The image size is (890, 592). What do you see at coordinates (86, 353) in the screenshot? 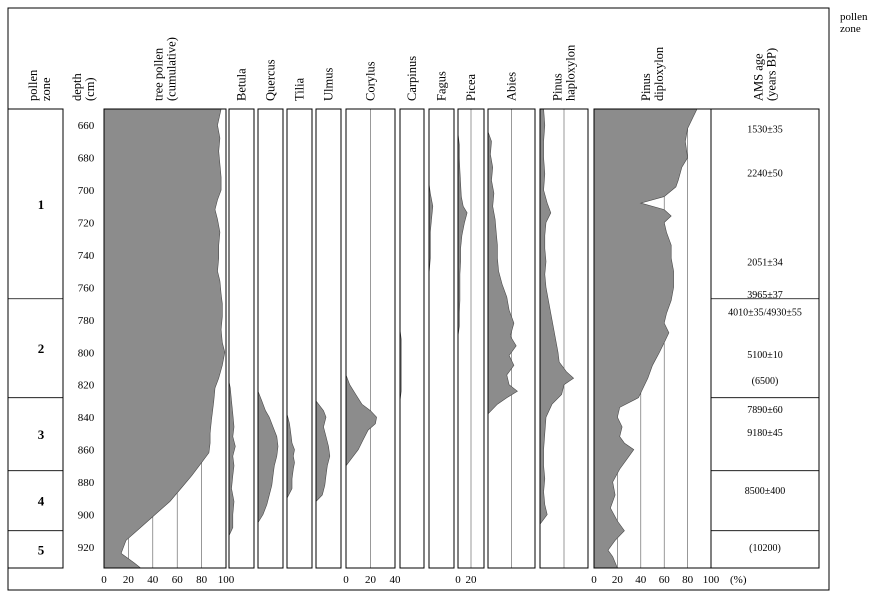
I see `depth-tick-label: 800` at bounding box center [86, 353].